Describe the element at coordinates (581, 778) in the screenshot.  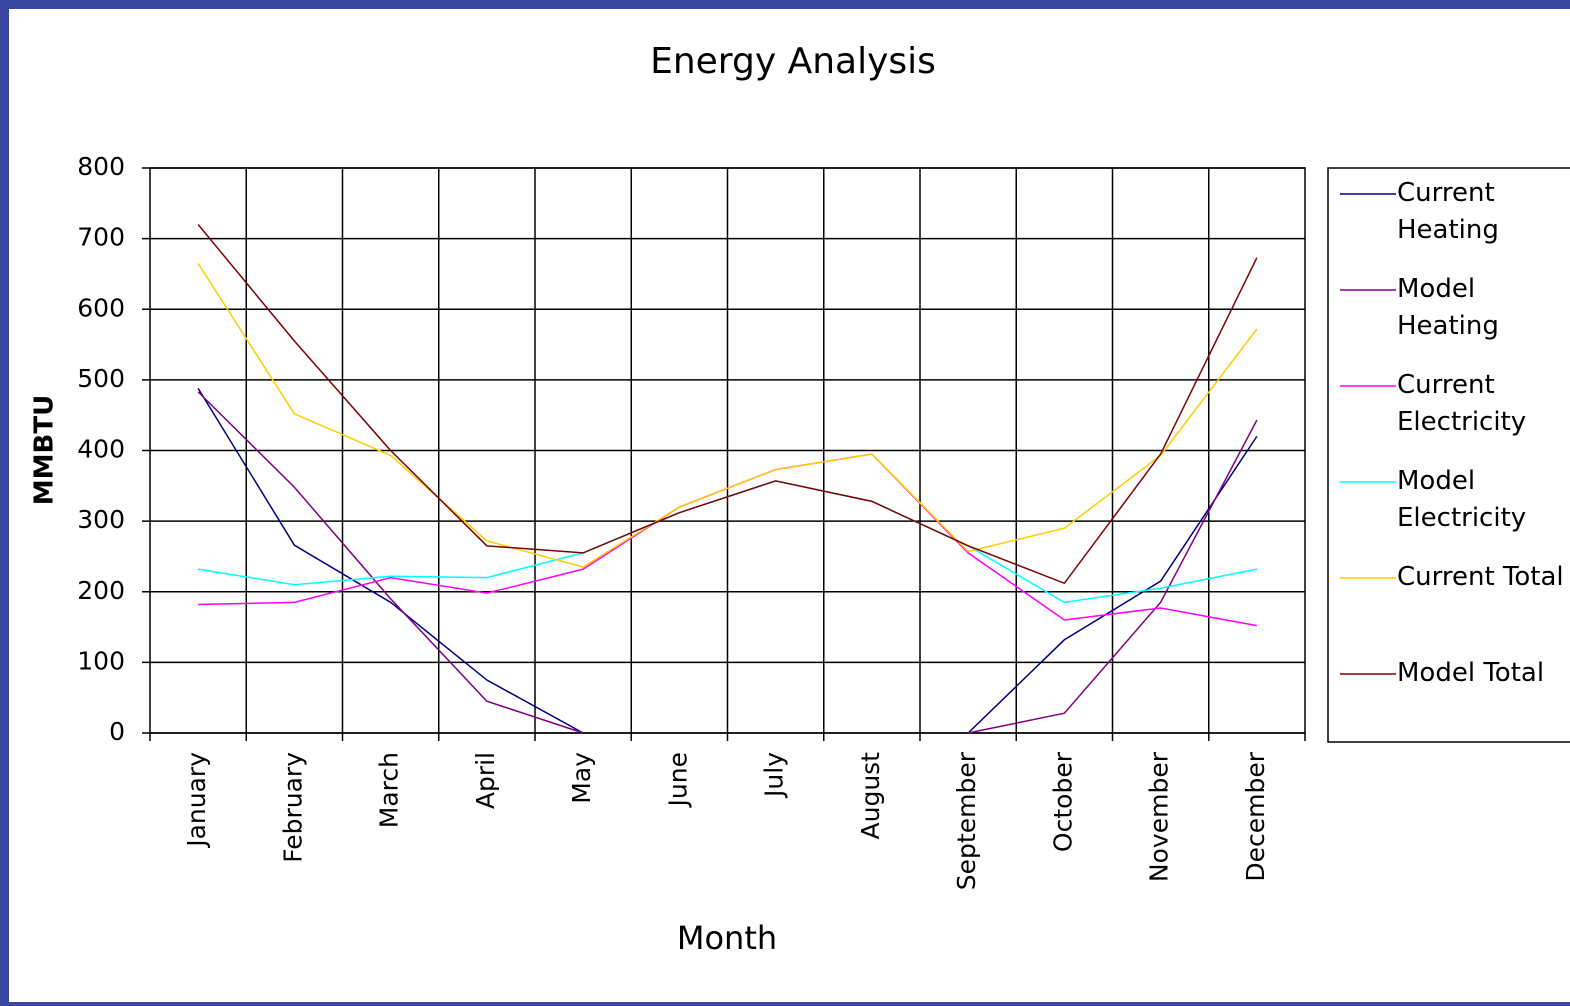
I see `x-tick-label: May` at that location.